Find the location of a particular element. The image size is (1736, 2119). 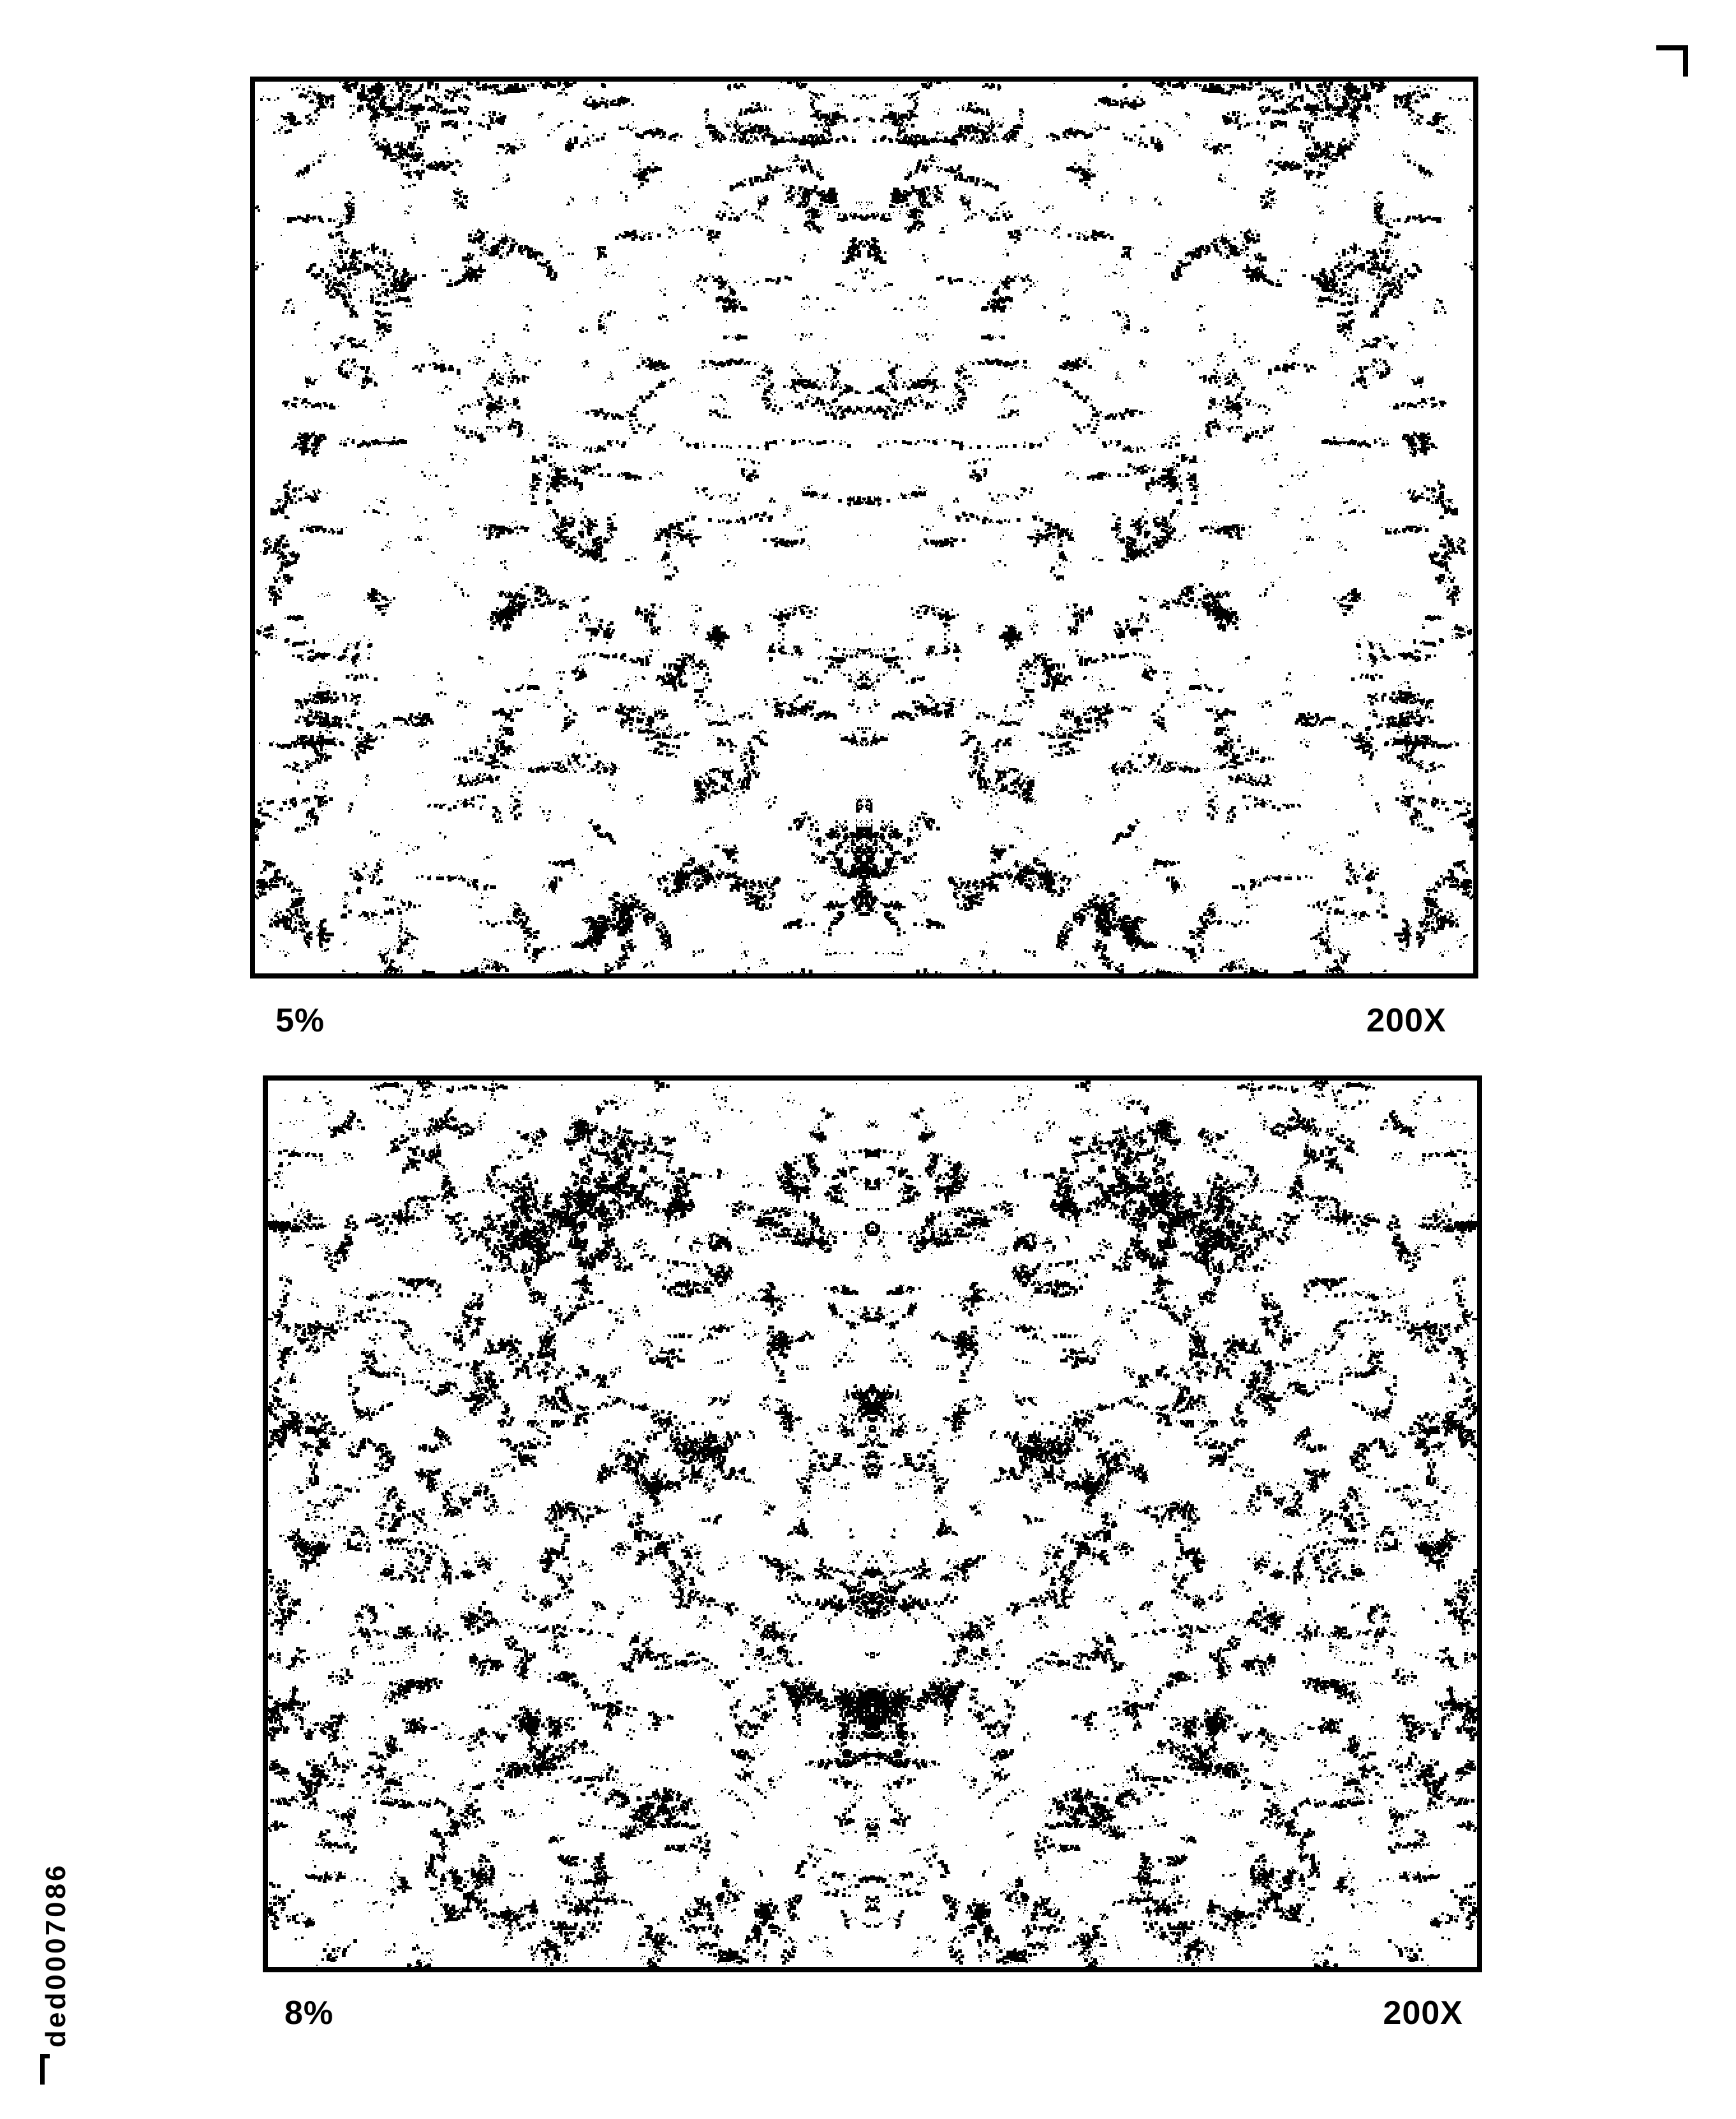

corner-bracket-icon is located at coordinates (45, 2069).